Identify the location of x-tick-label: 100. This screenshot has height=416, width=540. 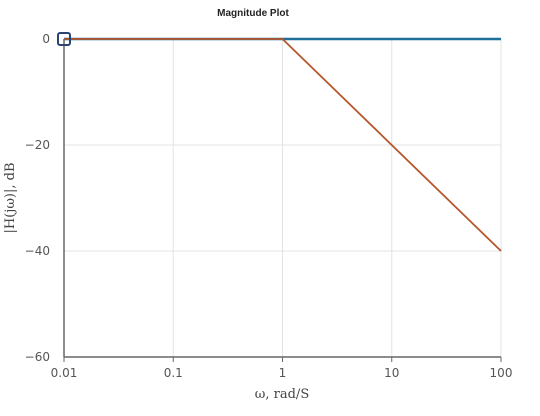
(501, 373).